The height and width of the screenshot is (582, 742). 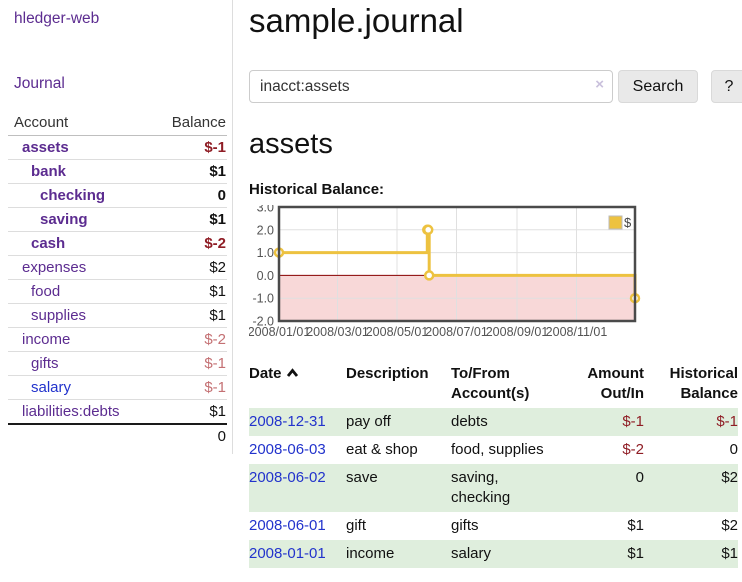 What do you see at coordinates (265, 230) in the screenshot?
I see `svg-text: 2.0` at bounding box center [265, 230].